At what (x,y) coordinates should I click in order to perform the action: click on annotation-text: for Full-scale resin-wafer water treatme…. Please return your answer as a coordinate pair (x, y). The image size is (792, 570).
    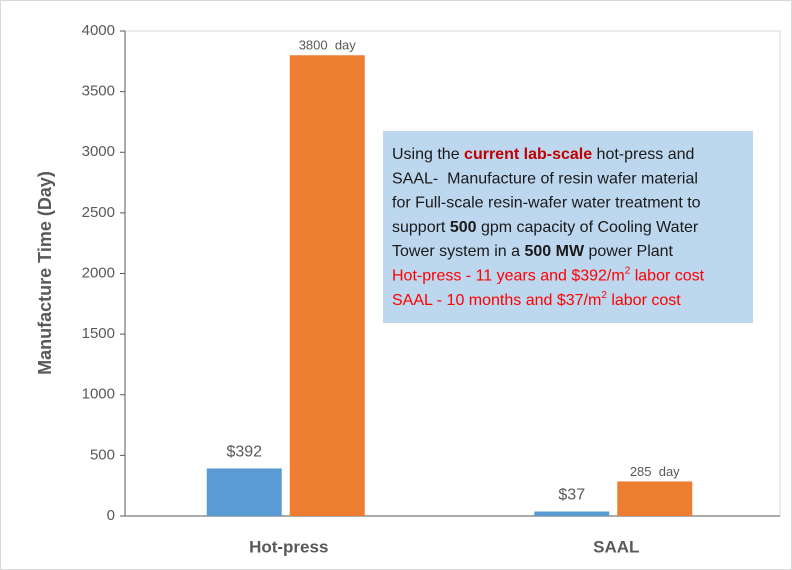
    Looking at the image, I should click on (546, 203).